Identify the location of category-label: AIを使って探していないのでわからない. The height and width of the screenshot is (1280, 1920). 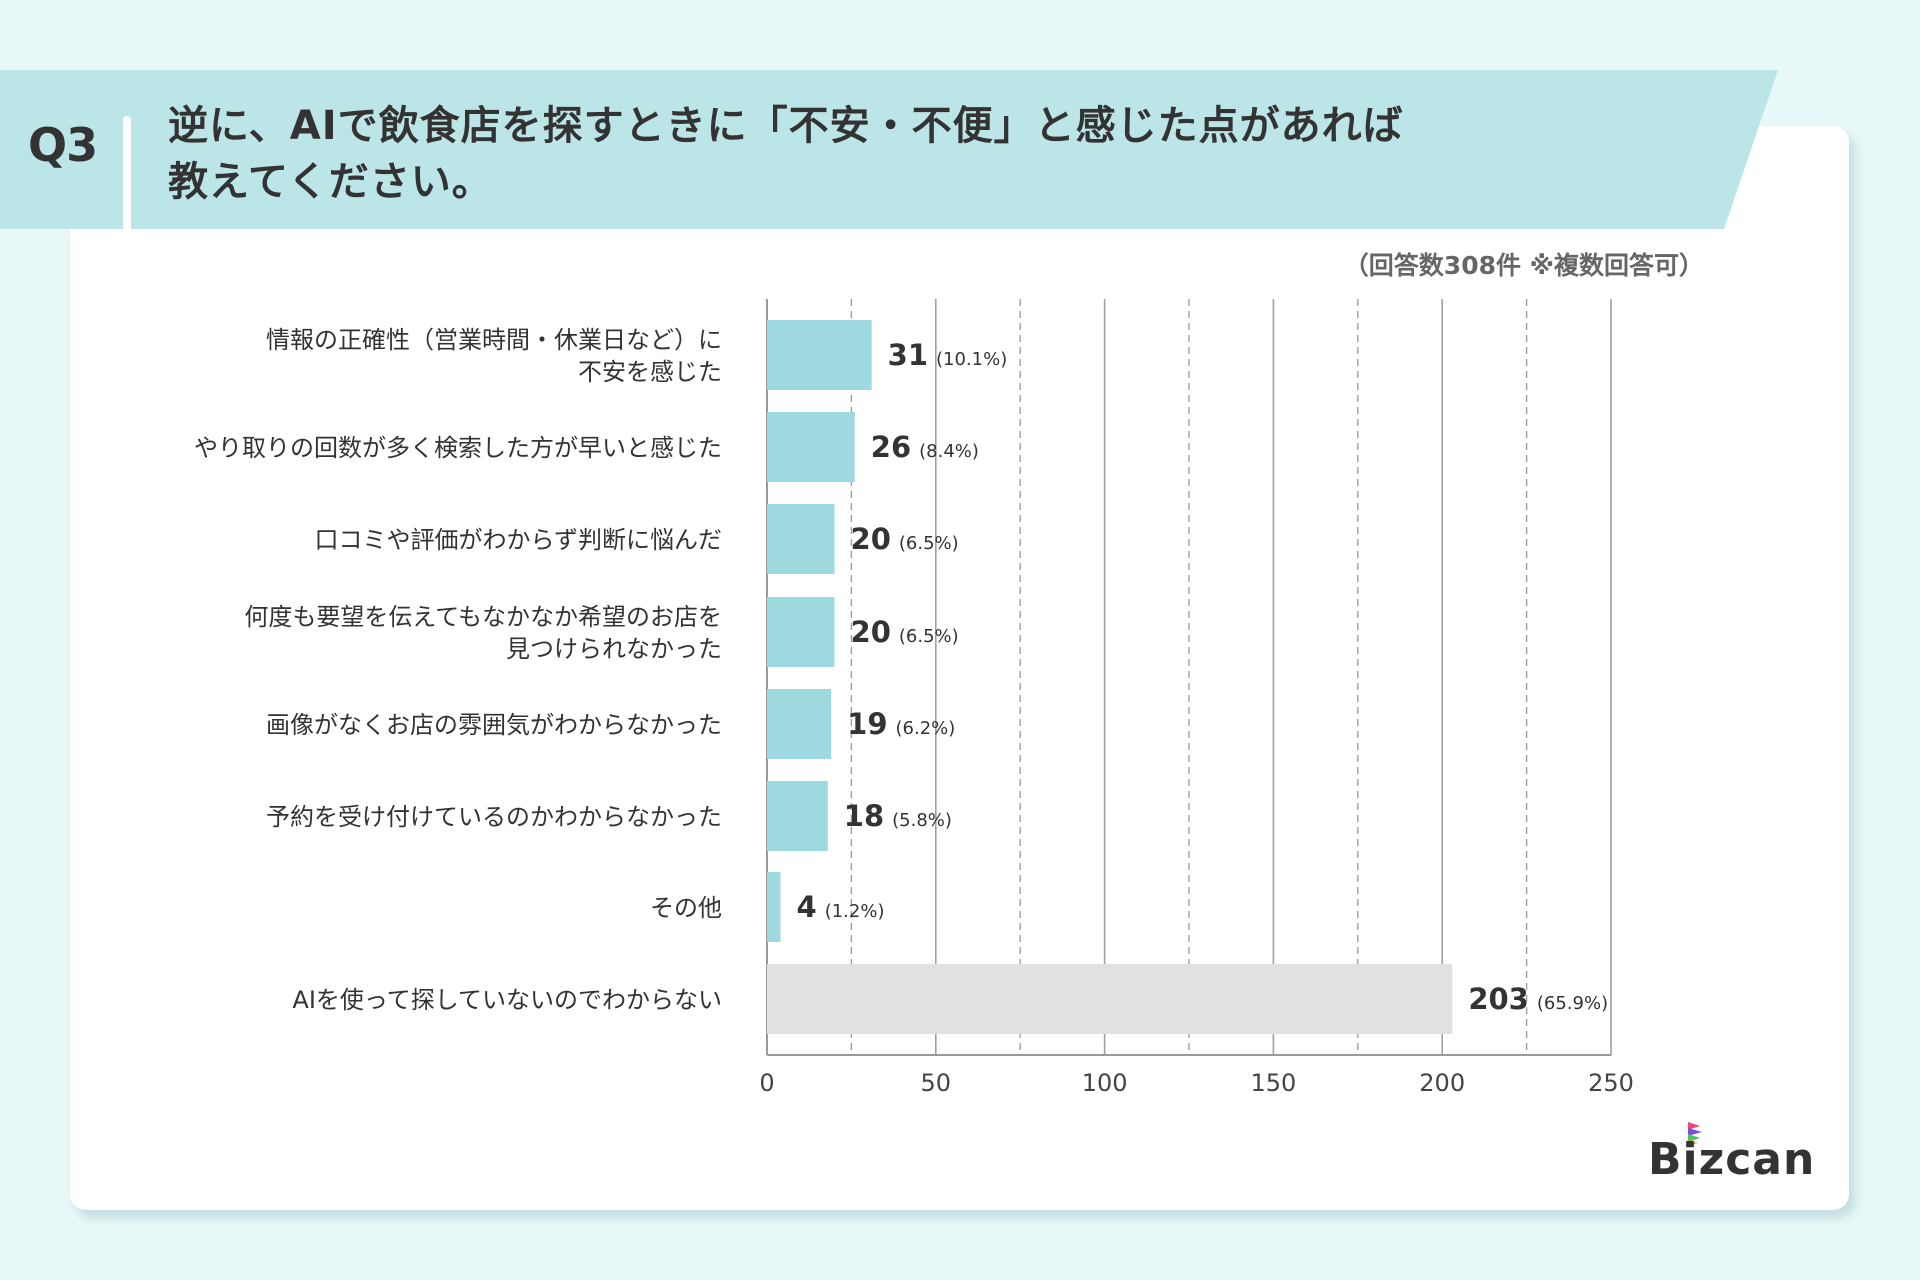
(507, 1000).